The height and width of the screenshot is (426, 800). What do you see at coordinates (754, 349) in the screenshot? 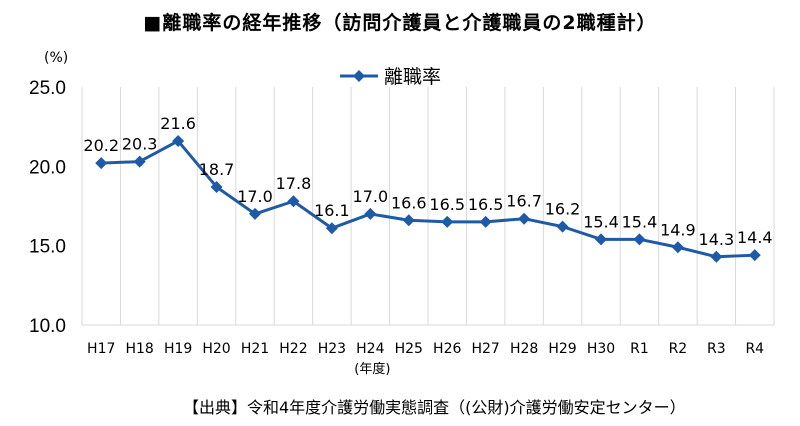
I see `x-tick-label: R4` at bounding box center [754, 349].